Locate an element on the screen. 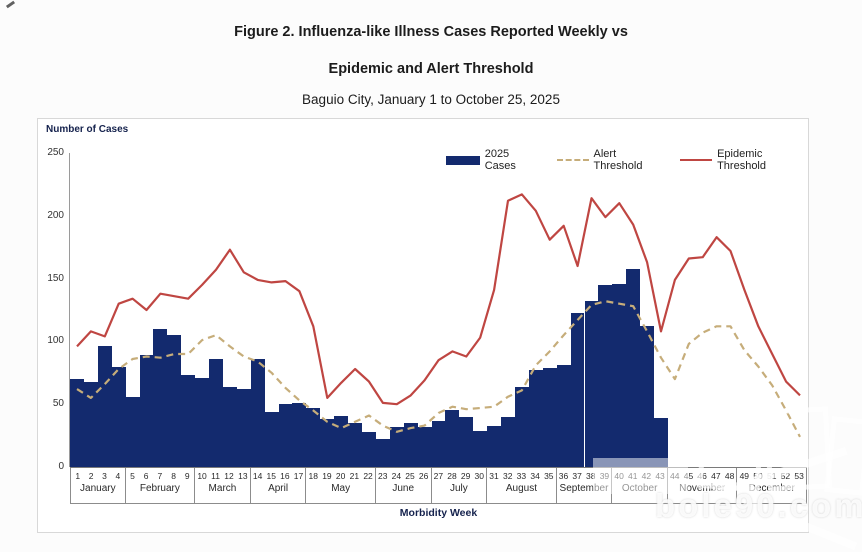  scan-artifact-mark is located at coordinates (10, 4).